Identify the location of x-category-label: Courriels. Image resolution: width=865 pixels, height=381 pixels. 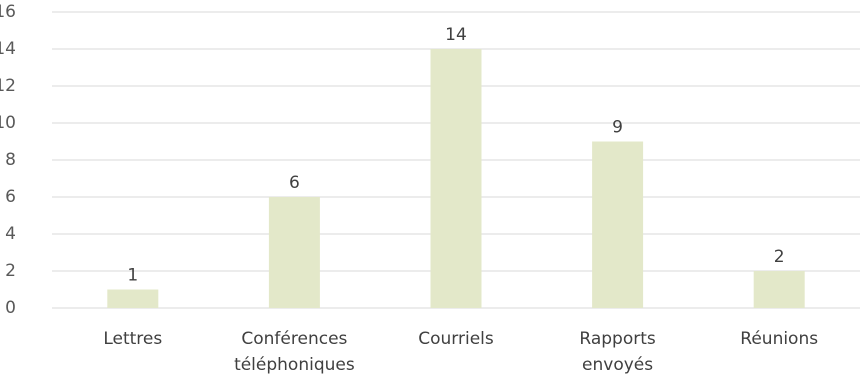
(456, 339).